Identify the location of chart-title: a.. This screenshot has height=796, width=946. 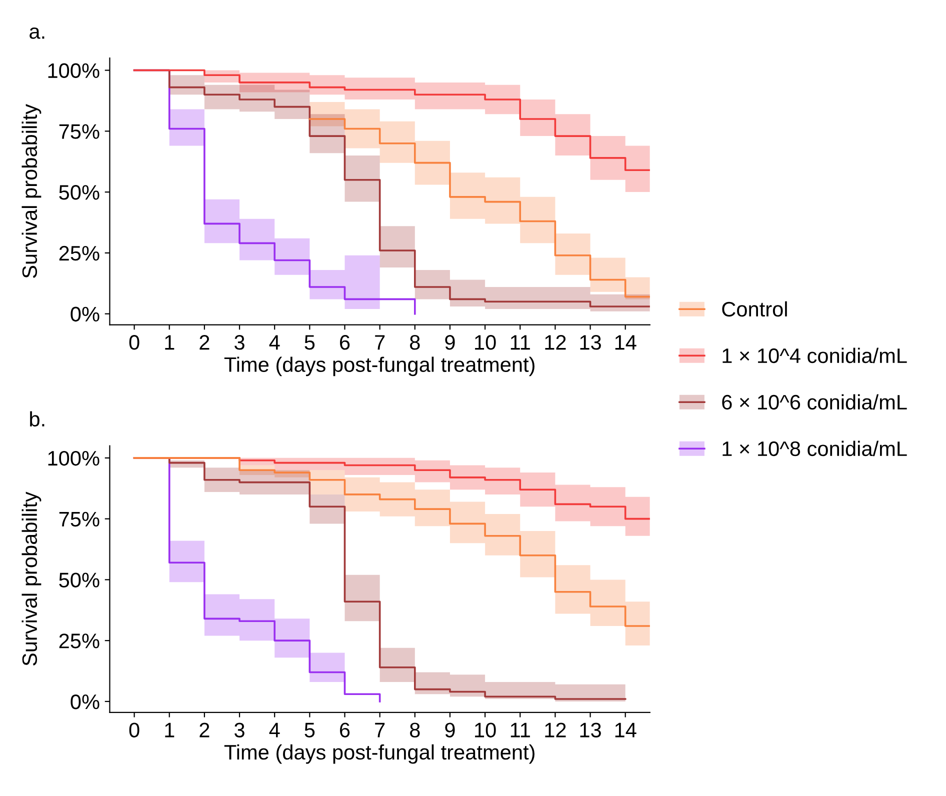
(37, 33).